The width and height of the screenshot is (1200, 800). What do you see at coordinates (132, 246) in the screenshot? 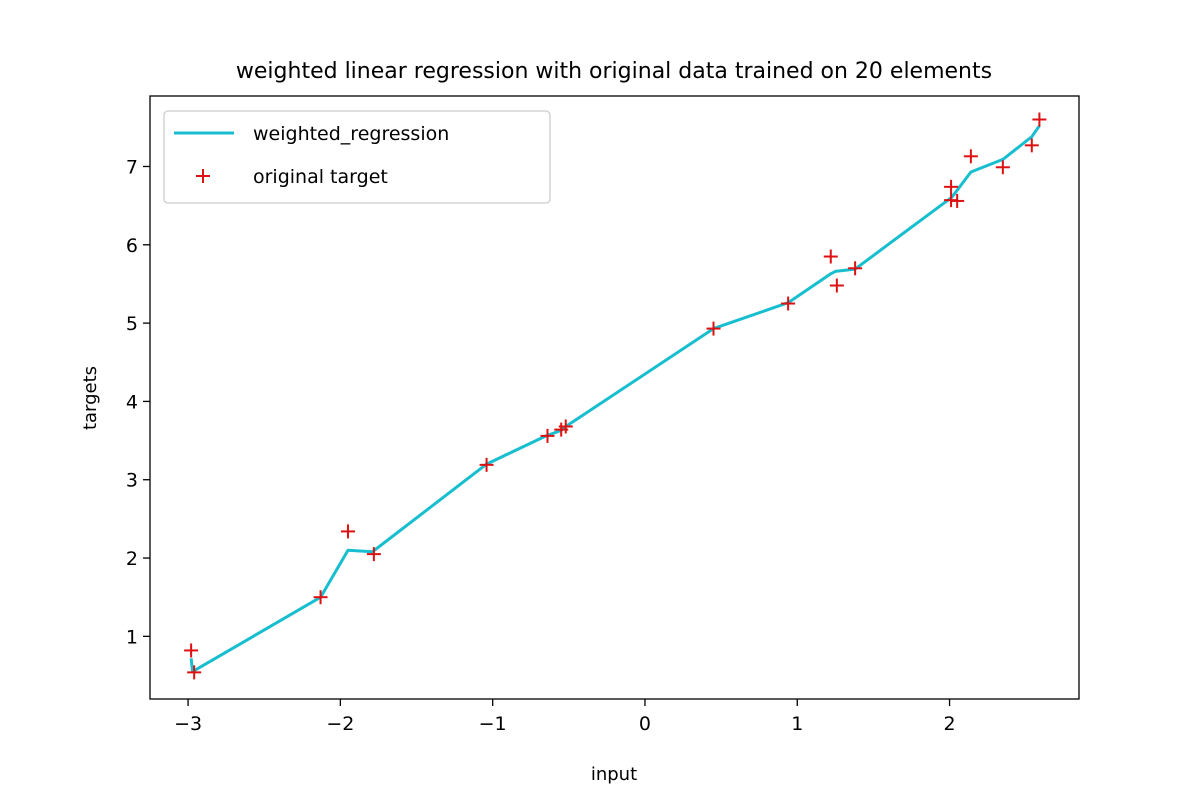
I see `y-tick-label: 6` at bounding box center [132, 246].